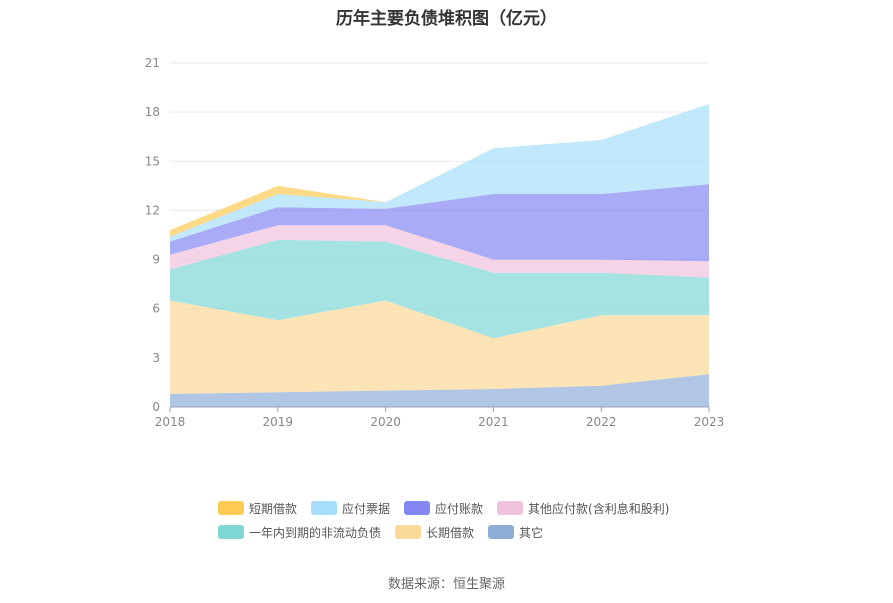 The image size is (893, 603). Describe the element at coordinates (152, 112) in the screenshot. I see `y-tick-label: 18` at that location.